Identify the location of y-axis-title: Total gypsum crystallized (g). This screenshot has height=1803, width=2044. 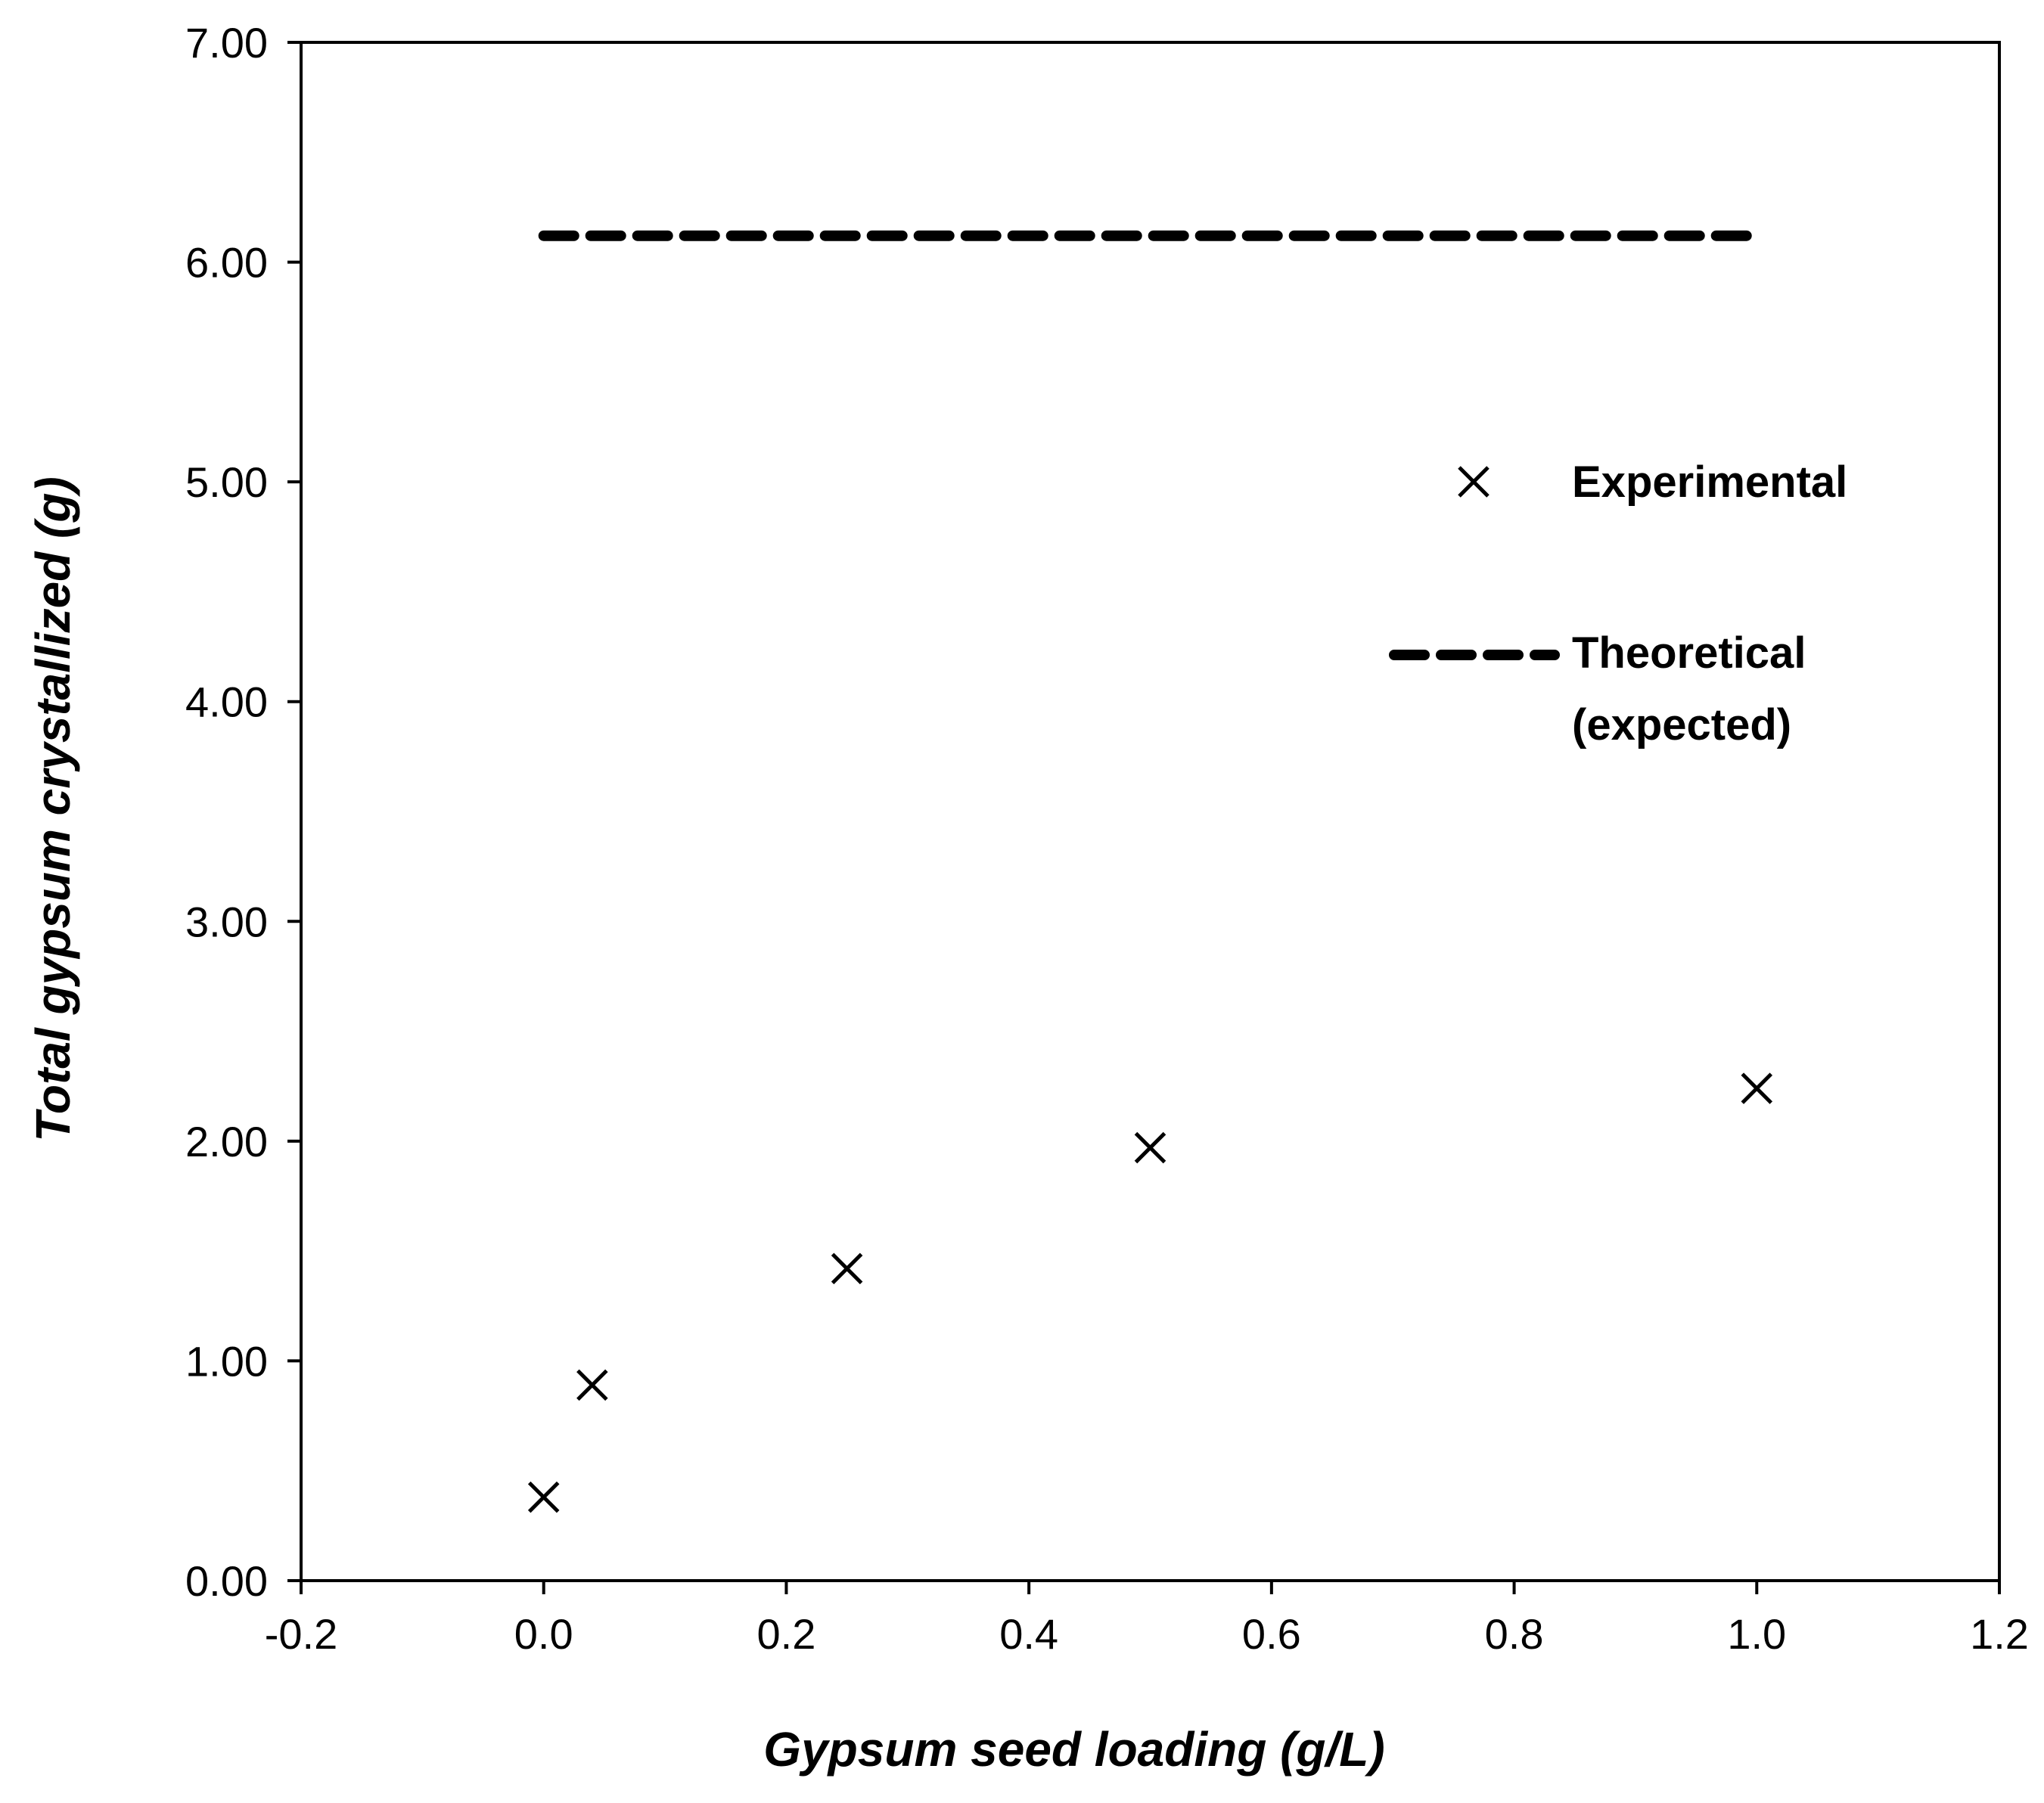
(53, 809).